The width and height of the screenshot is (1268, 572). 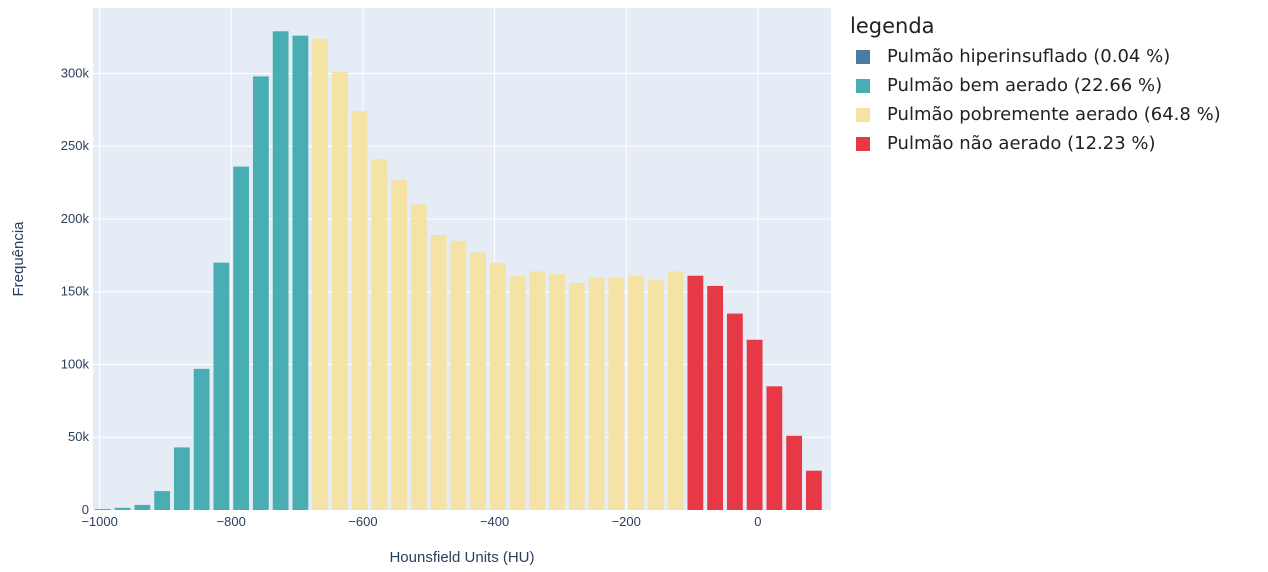 What do you see at coordinates (1029, 56) in the screenshot?
I see `legend-label: Pulmão hiperinsuflado (0.04 %)` at bounding box center [1029, 56].